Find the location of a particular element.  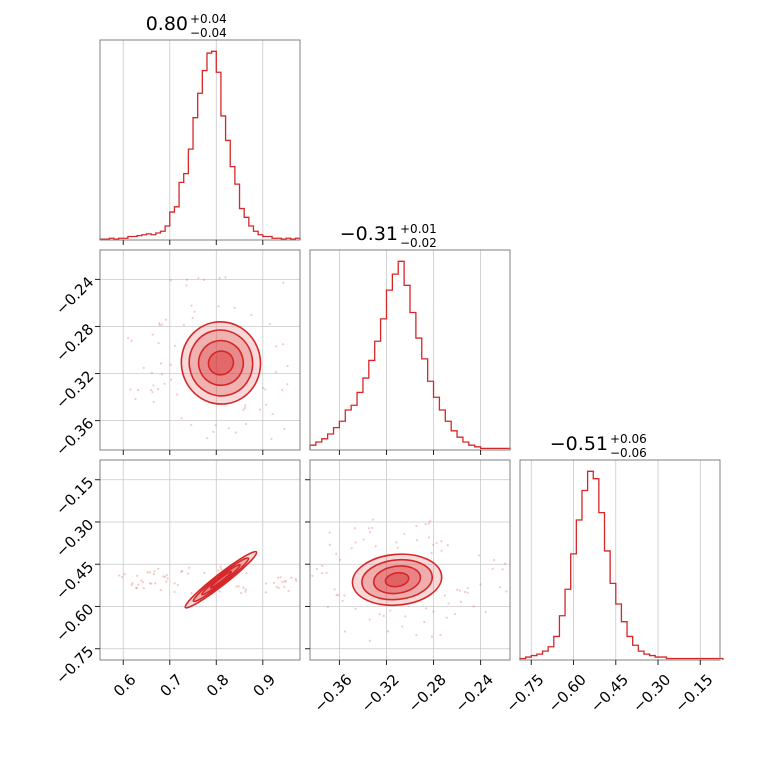

x-tick-label: −0.45 is located at coordinates (609, 693).